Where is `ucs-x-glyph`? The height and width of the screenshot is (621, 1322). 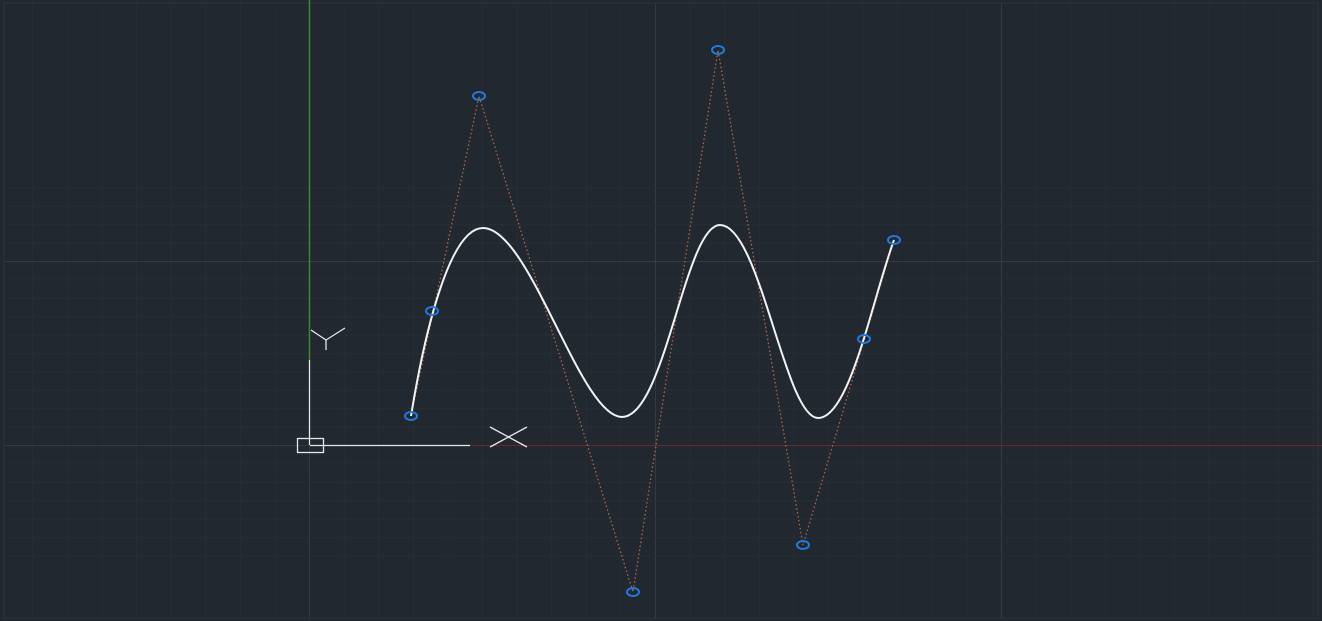
ucs-x-glyph is located at coordinates (508, 437).